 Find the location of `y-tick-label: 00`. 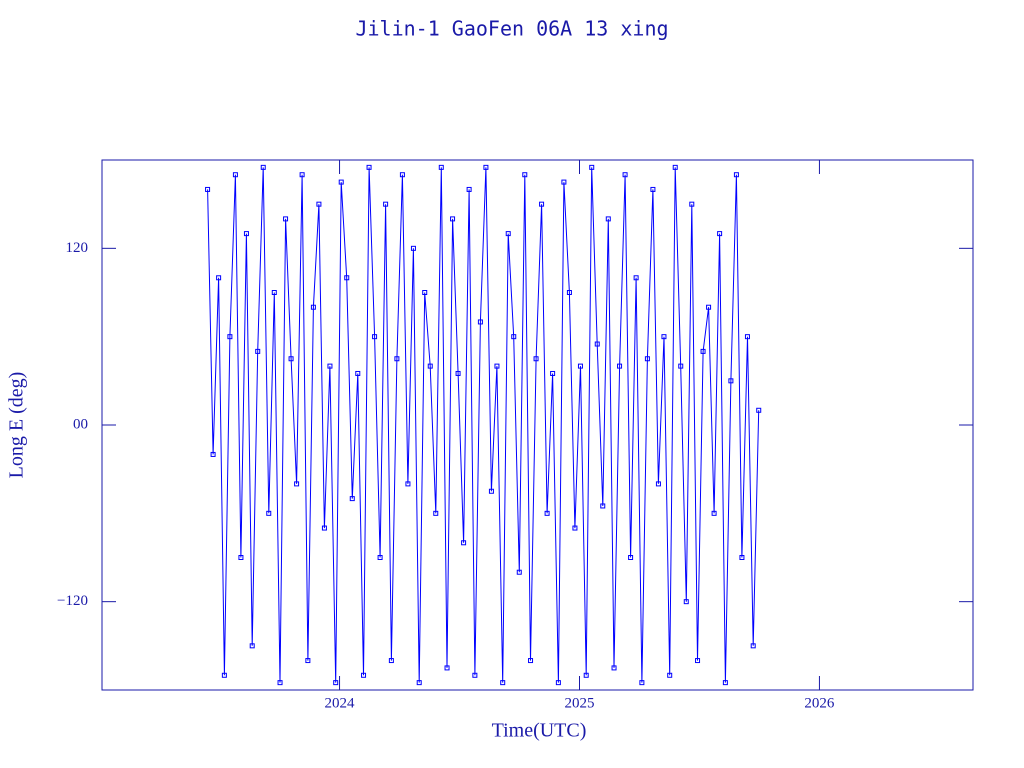

y-tick-label: 00 is located at coordinates (80, 424).